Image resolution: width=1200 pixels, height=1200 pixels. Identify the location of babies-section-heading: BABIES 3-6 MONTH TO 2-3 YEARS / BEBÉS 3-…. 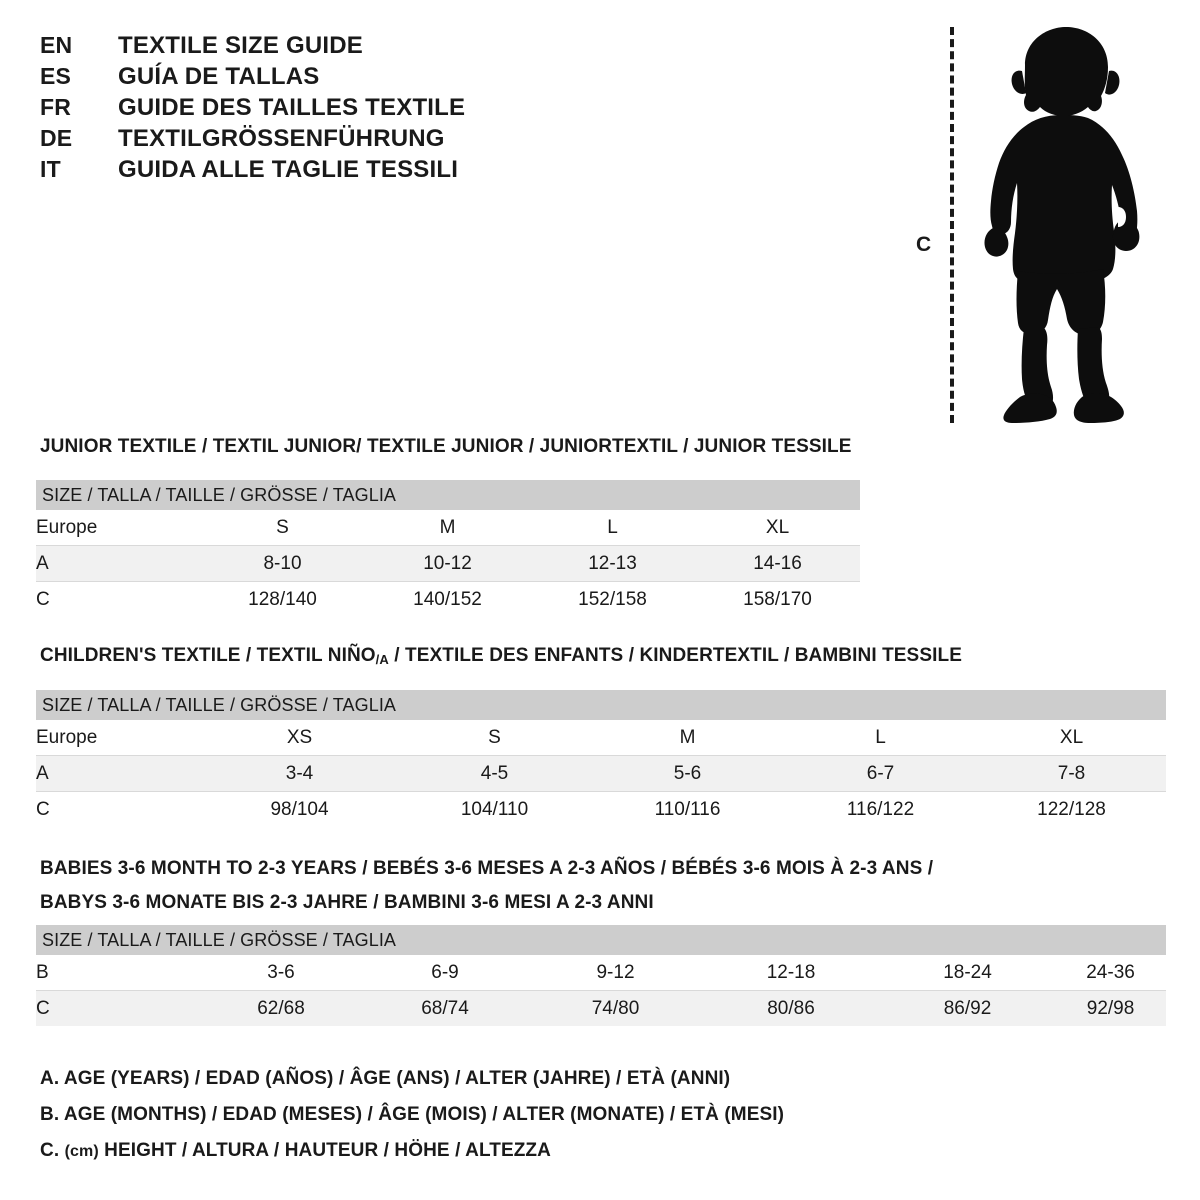
(486, 886).